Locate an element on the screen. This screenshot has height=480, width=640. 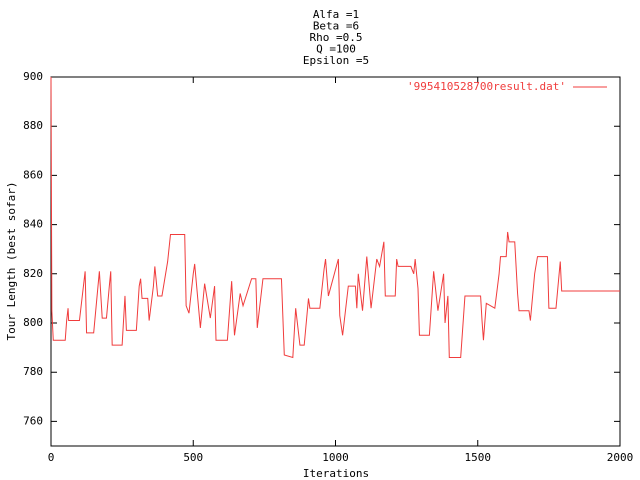
x-tick-label: 1000 is located at coordinates (335, 457).